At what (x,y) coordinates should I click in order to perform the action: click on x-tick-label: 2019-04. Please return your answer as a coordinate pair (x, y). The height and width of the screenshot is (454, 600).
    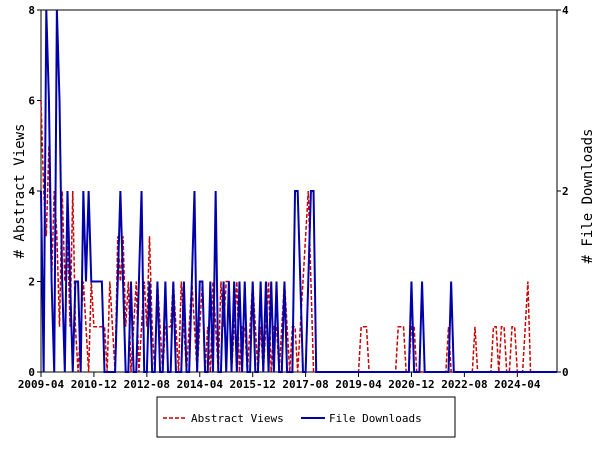
    Looking at the image, I should click on (358, 384).